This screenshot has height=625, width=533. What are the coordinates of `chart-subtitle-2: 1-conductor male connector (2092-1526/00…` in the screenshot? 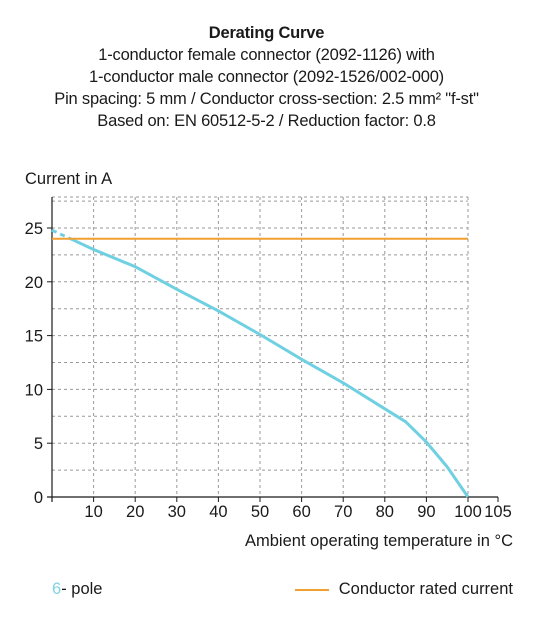 It's located at (266, 77).